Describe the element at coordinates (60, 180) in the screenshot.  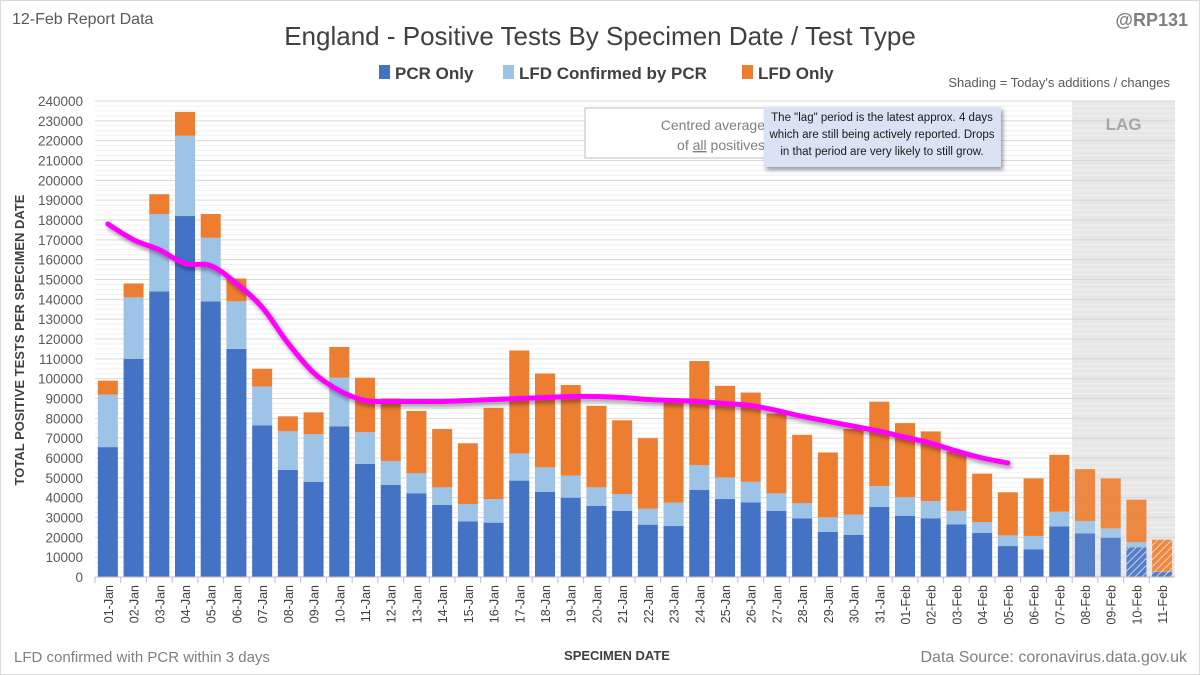
I see `y-tick-label: 200000` at that location.